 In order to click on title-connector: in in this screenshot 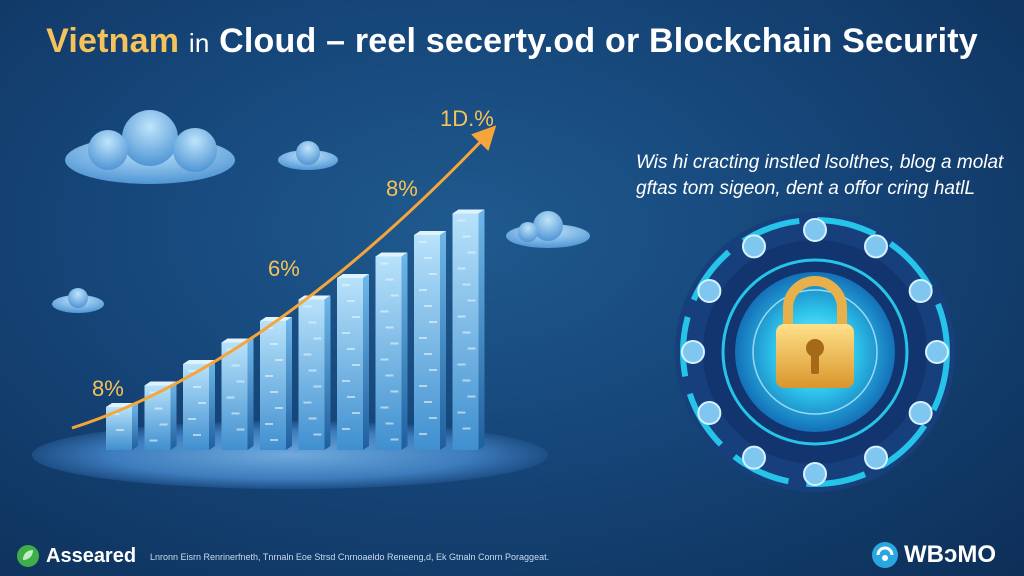, I will do `click(199, 43)`.